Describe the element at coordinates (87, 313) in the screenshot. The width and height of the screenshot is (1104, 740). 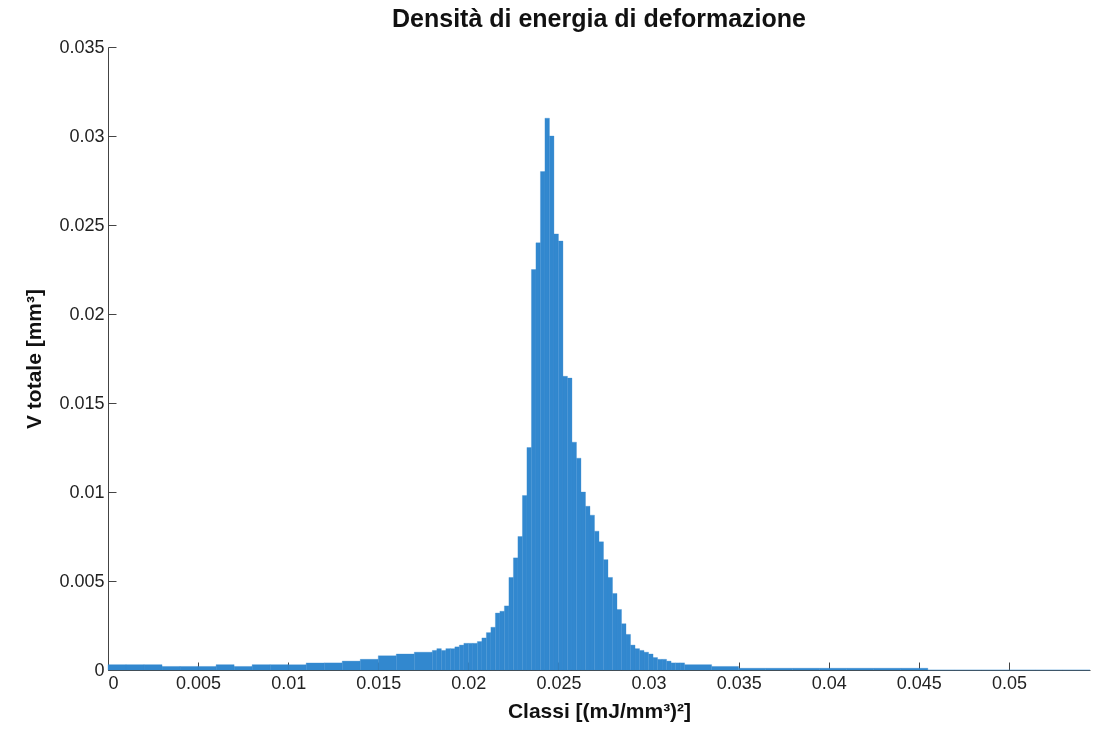
I see `y-tick-label: 0.02` at that location.